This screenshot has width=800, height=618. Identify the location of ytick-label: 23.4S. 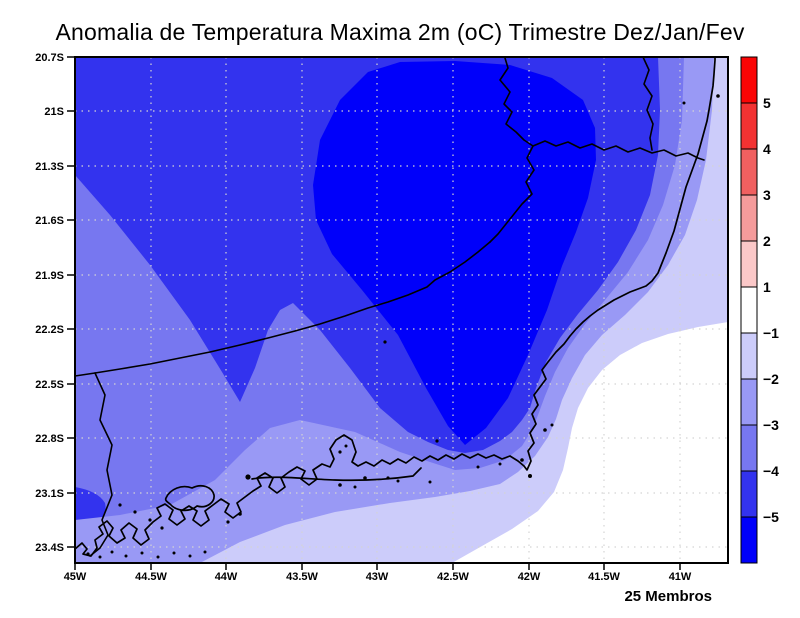
(49, 548).